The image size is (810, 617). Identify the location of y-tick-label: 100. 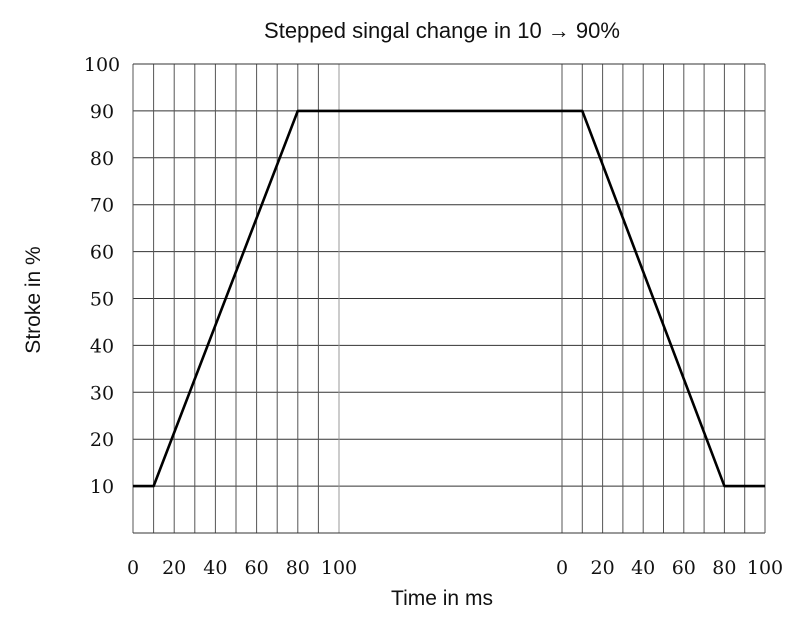
(102, 65).